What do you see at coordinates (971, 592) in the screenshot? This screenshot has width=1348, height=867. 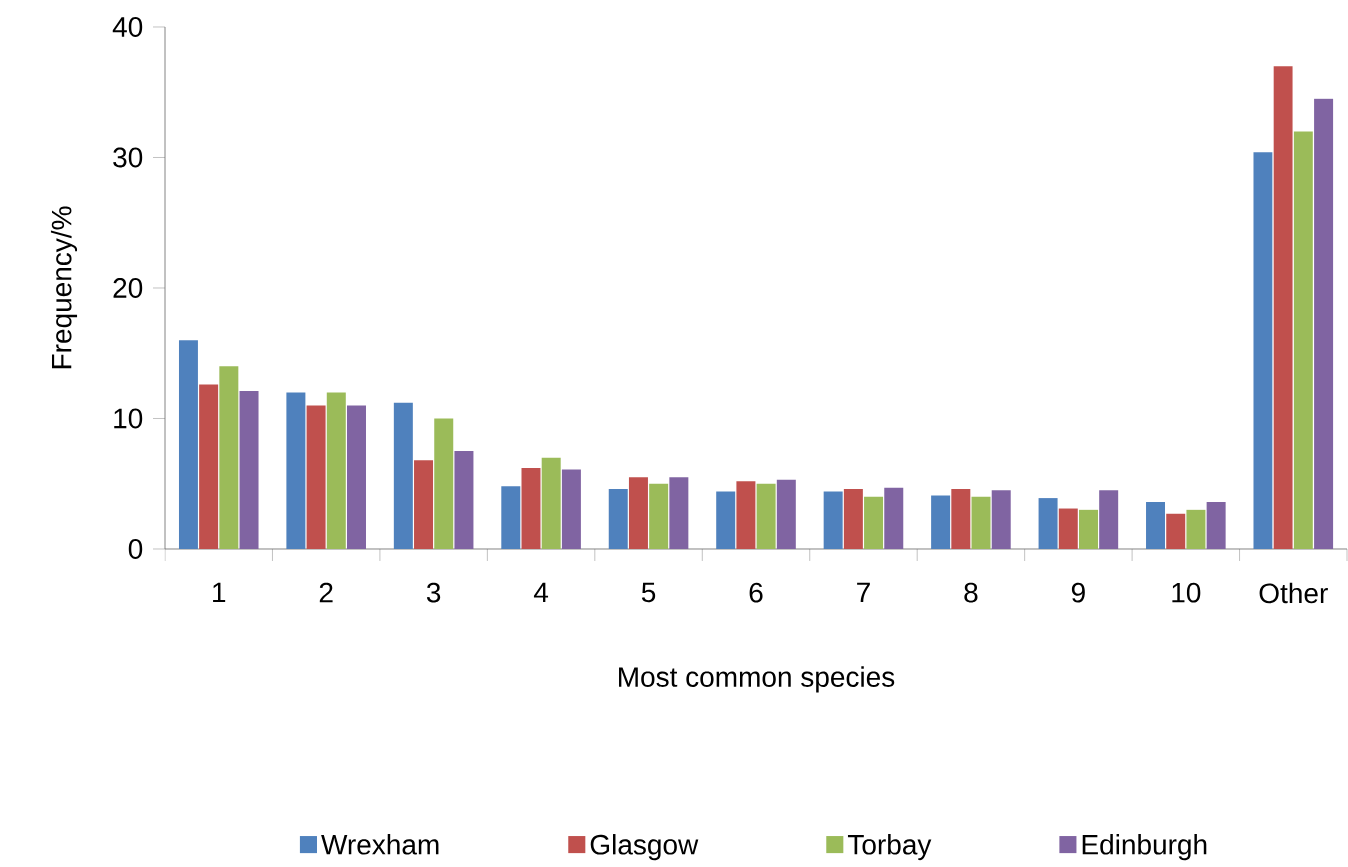 I see `x-tick-label: 8` at bounding box center [971, 592].